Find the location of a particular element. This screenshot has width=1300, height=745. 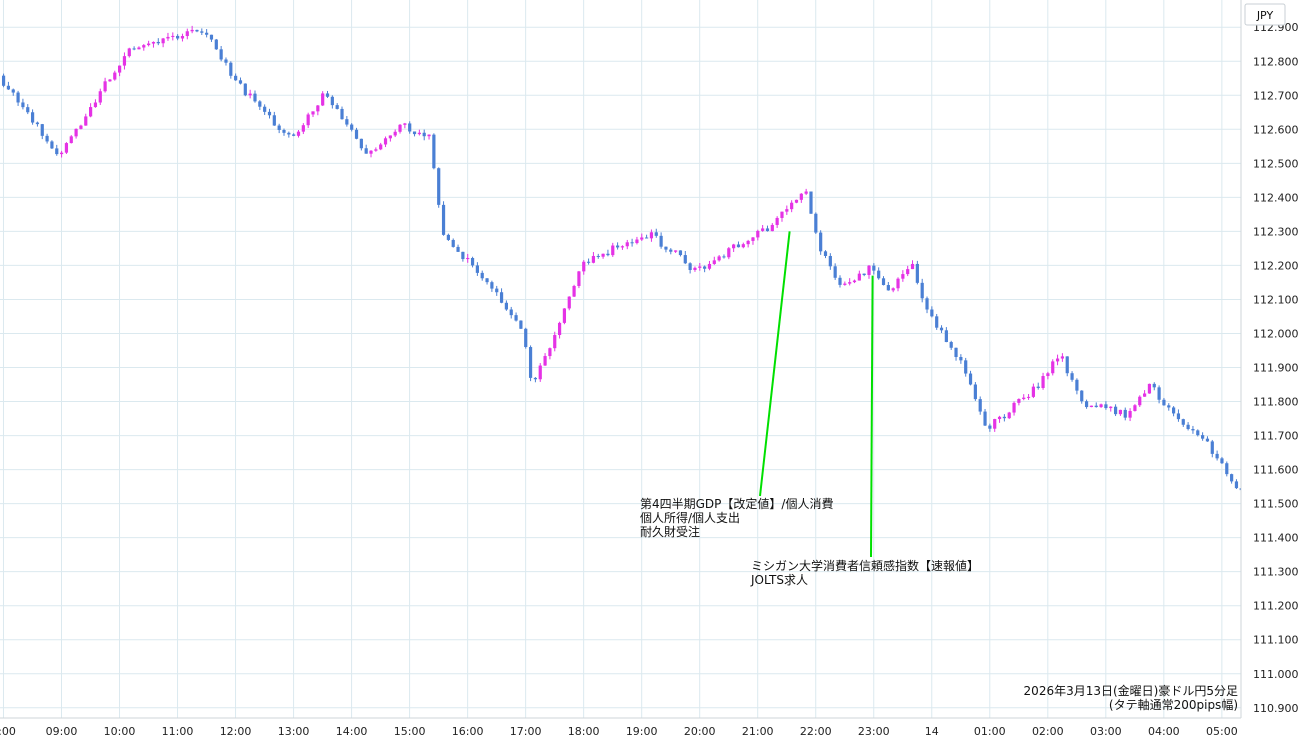

time-tick-label: 09:00 is located at coordinates (62, 731).